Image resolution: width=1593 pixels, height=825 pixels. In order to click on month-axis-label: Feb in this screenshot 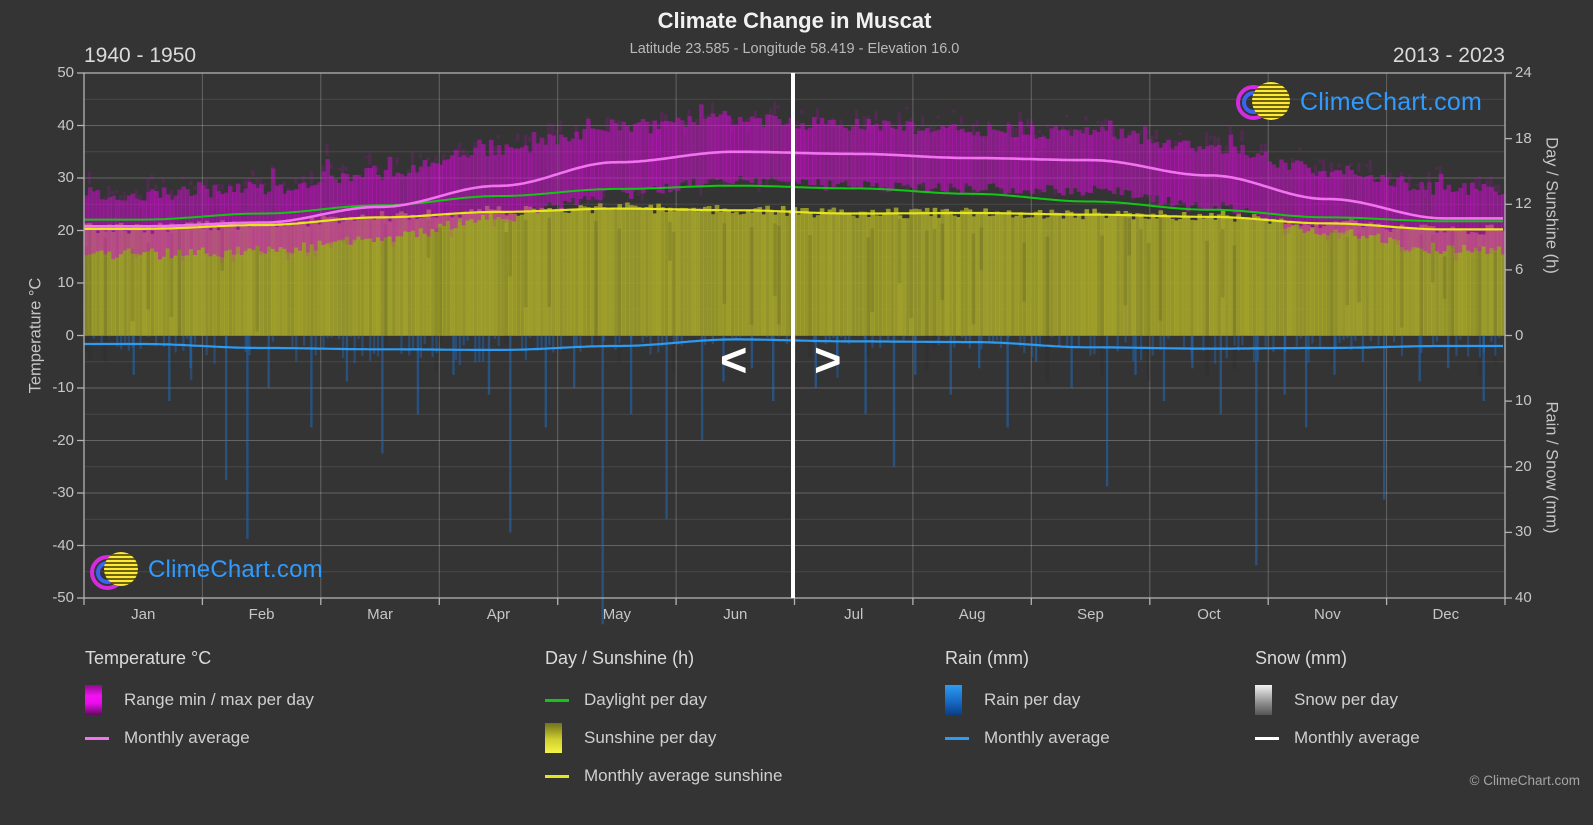, I will do `click(261, 614)`.